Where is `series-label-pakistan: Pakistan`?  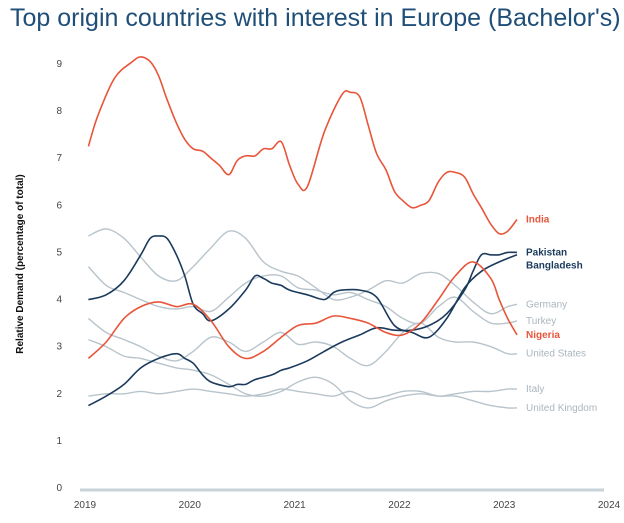 series-label-pakistan: Pakistan is located at coordinates (546, 252).